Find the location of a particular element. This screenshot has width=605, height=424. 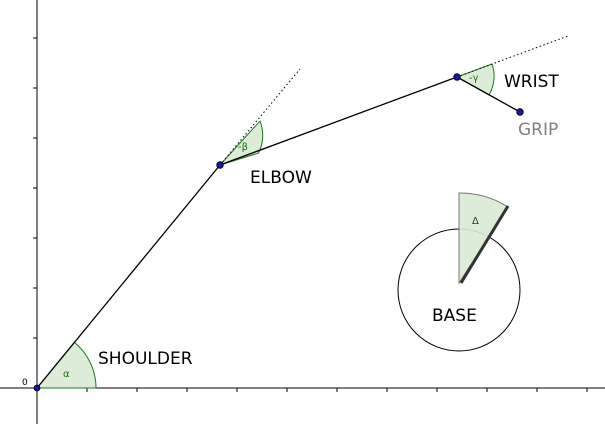

base-group is located at coordinates (459, 272).